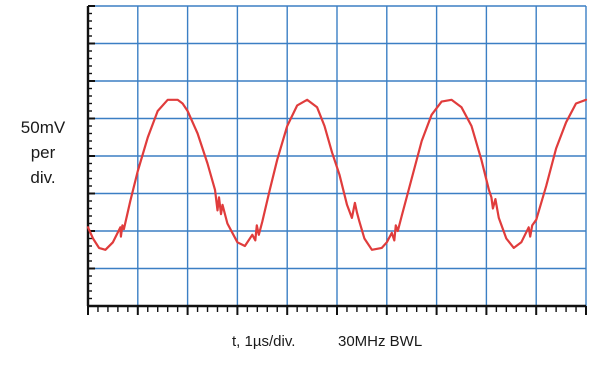 Image resolution: width=590 pixels, height=383 pixels. What do you see at coordinates (43, 127) in the screenshot?
I see `y-axis-label-line-1: 50mV` at bounding box center [43, 127].